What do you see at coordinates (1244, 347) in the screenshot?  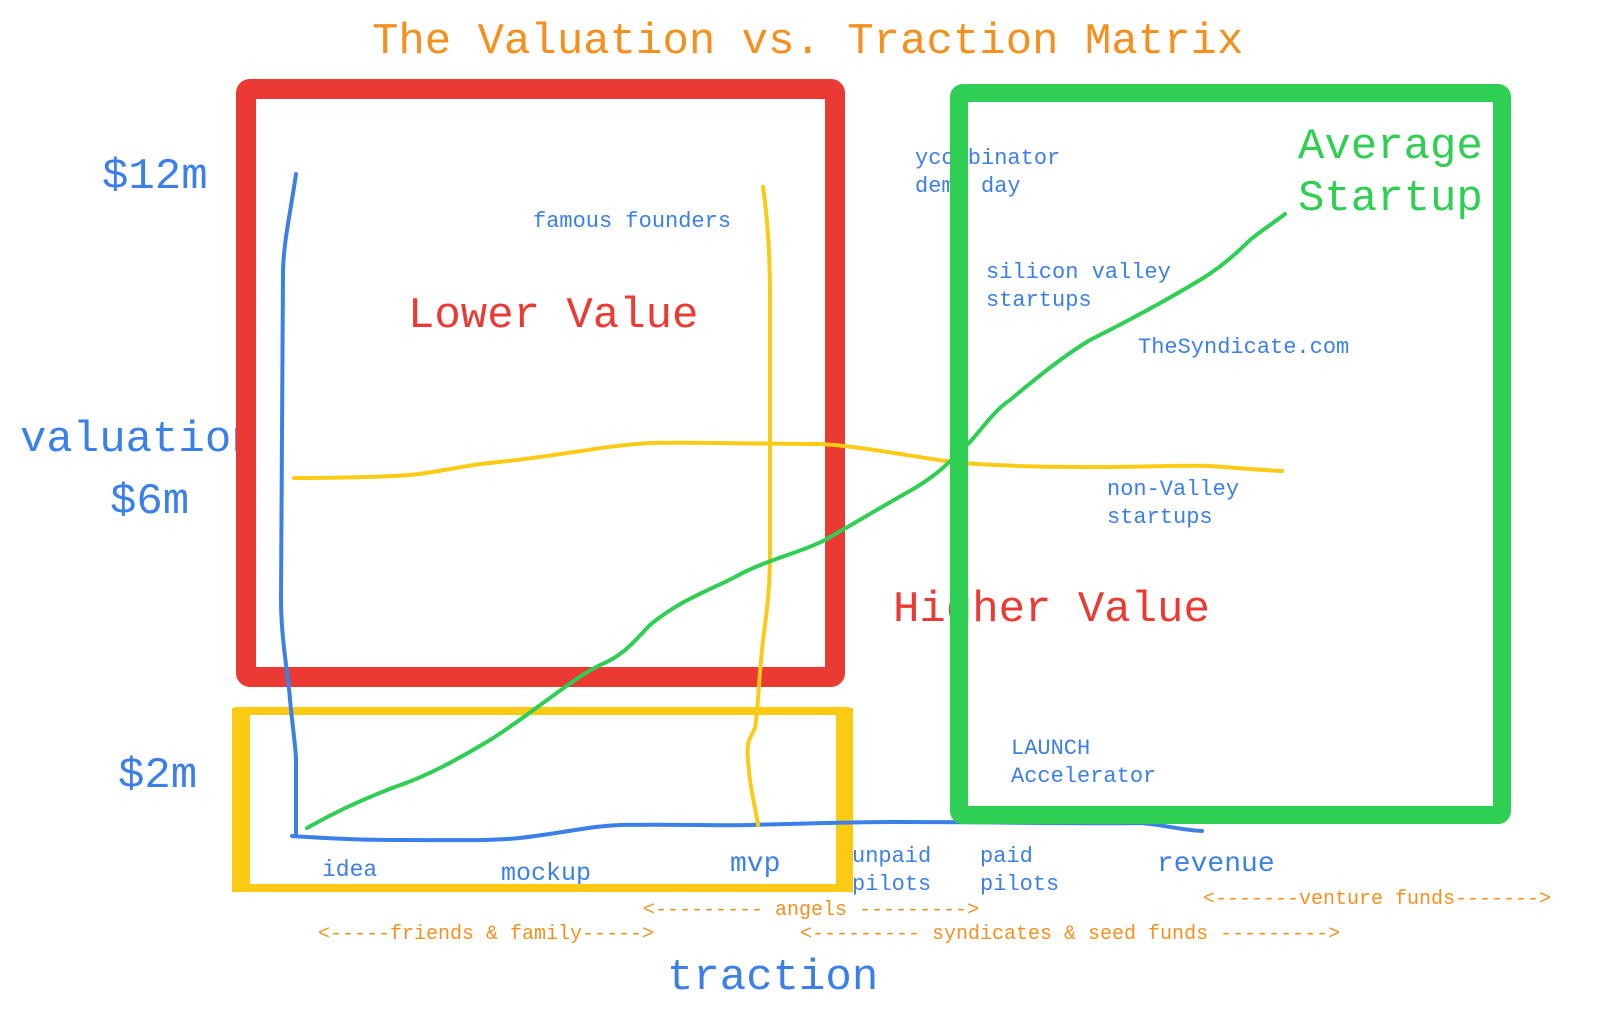 I see `syndicate-note: TheSyndicate.com` at bounding box center [1244, 347].